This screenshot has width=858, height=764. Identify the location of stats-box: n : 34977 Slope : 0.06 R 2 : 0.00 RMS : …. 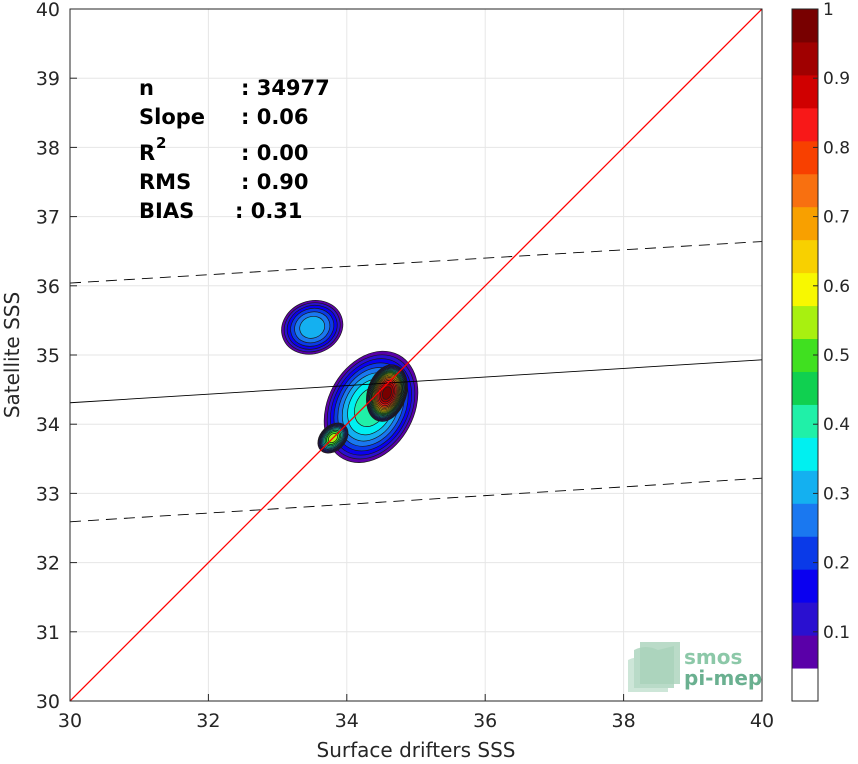
(234, 149).